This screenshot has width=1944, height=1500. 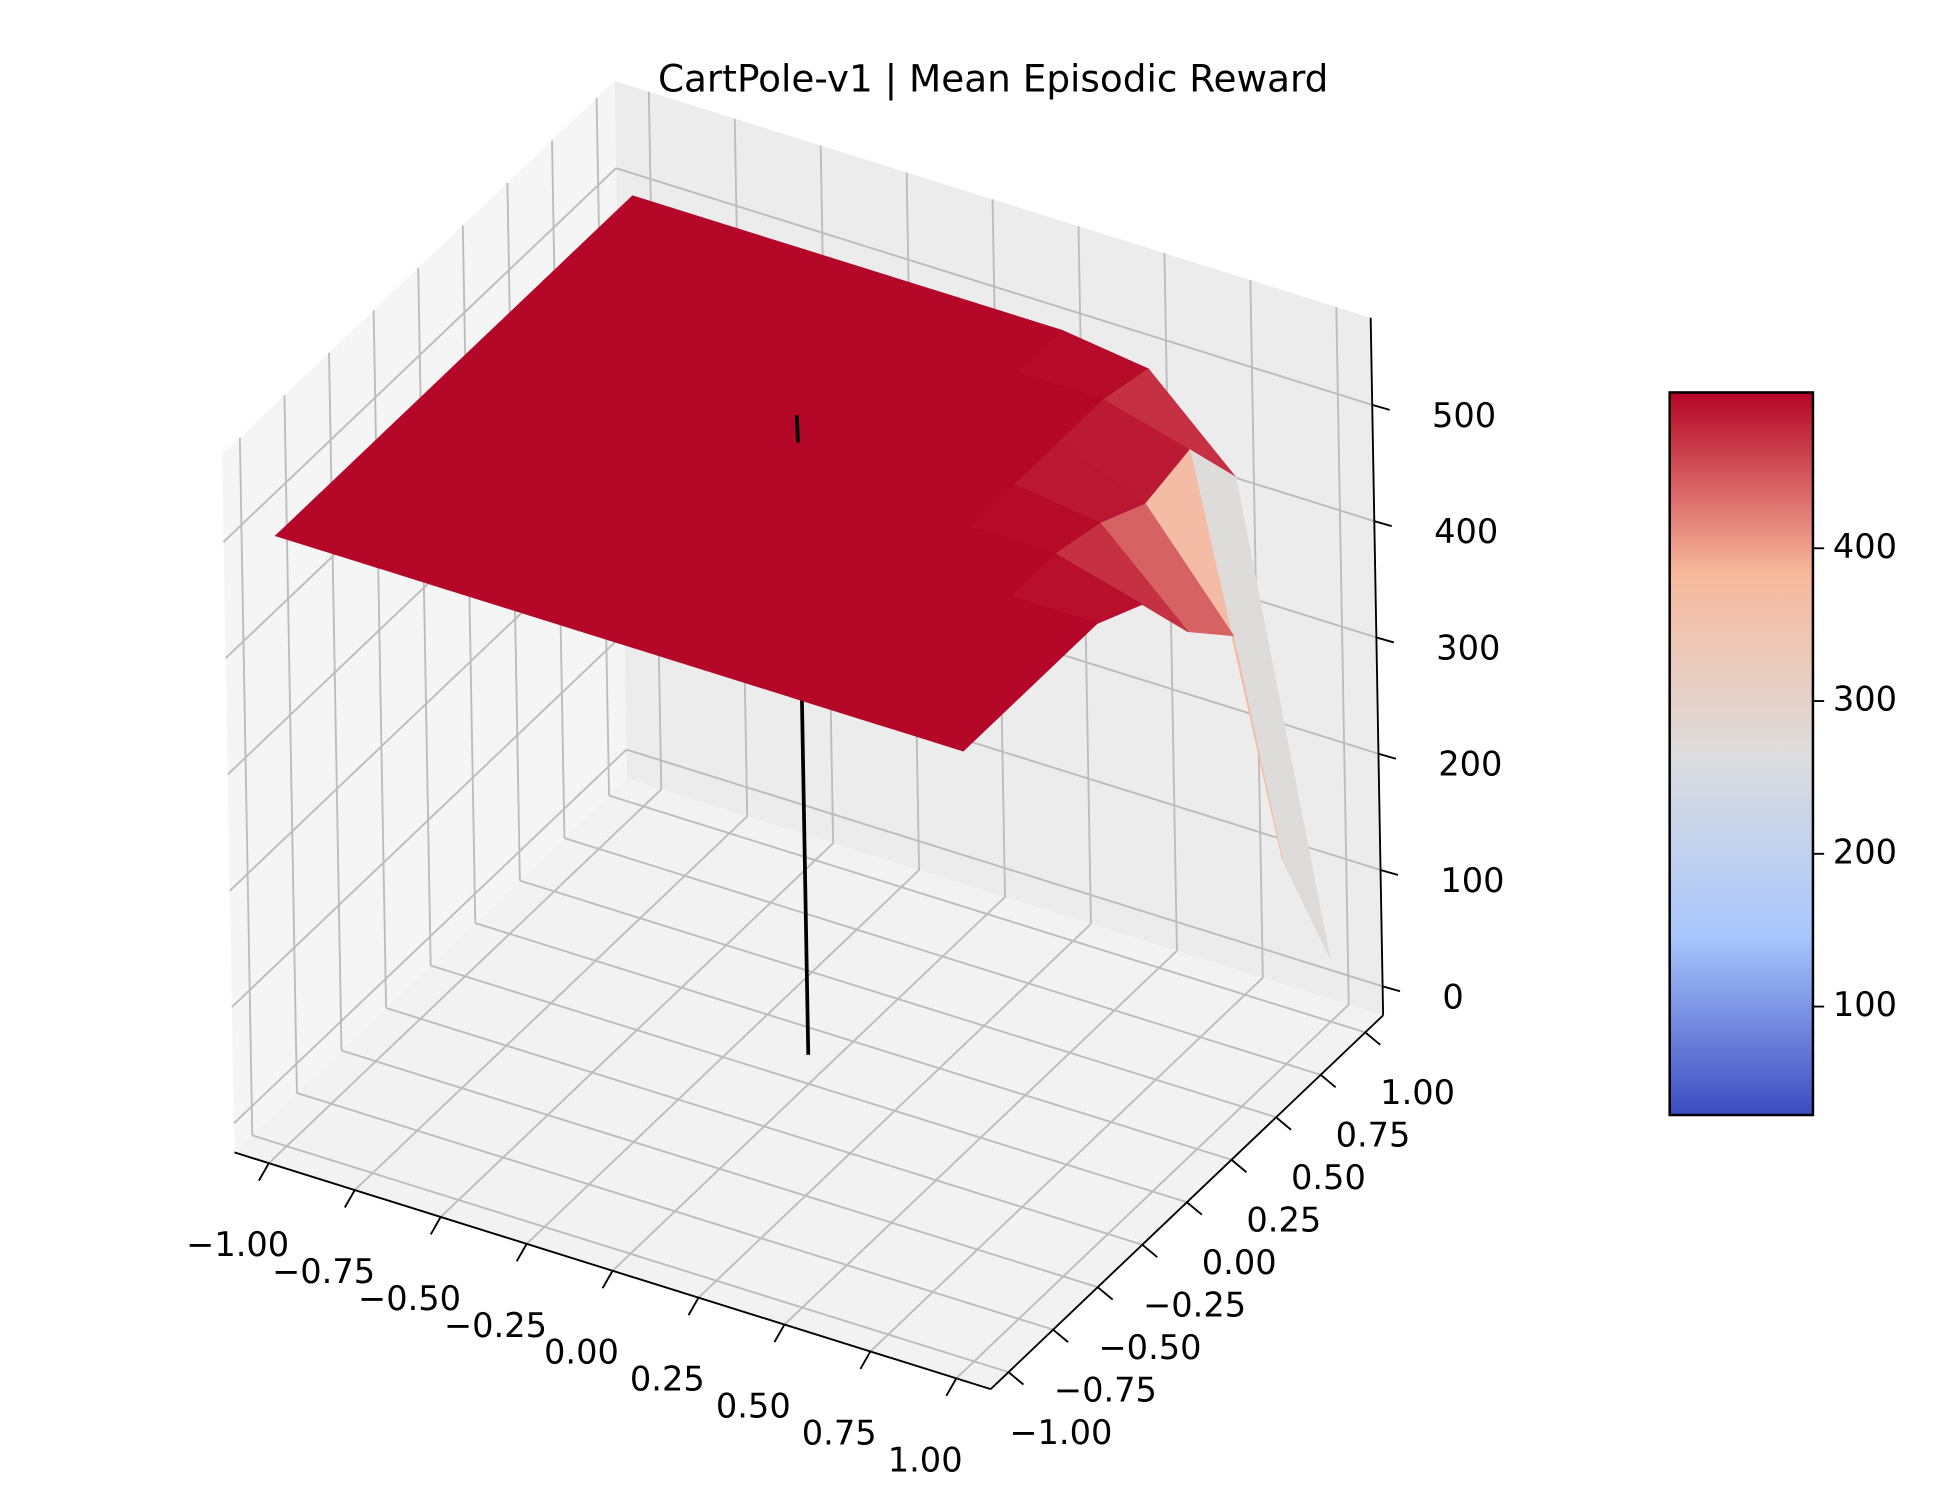 I want to click on chart-title: CartPole-v1 | Mean Episodic Reward, so click(x=993, y=78).